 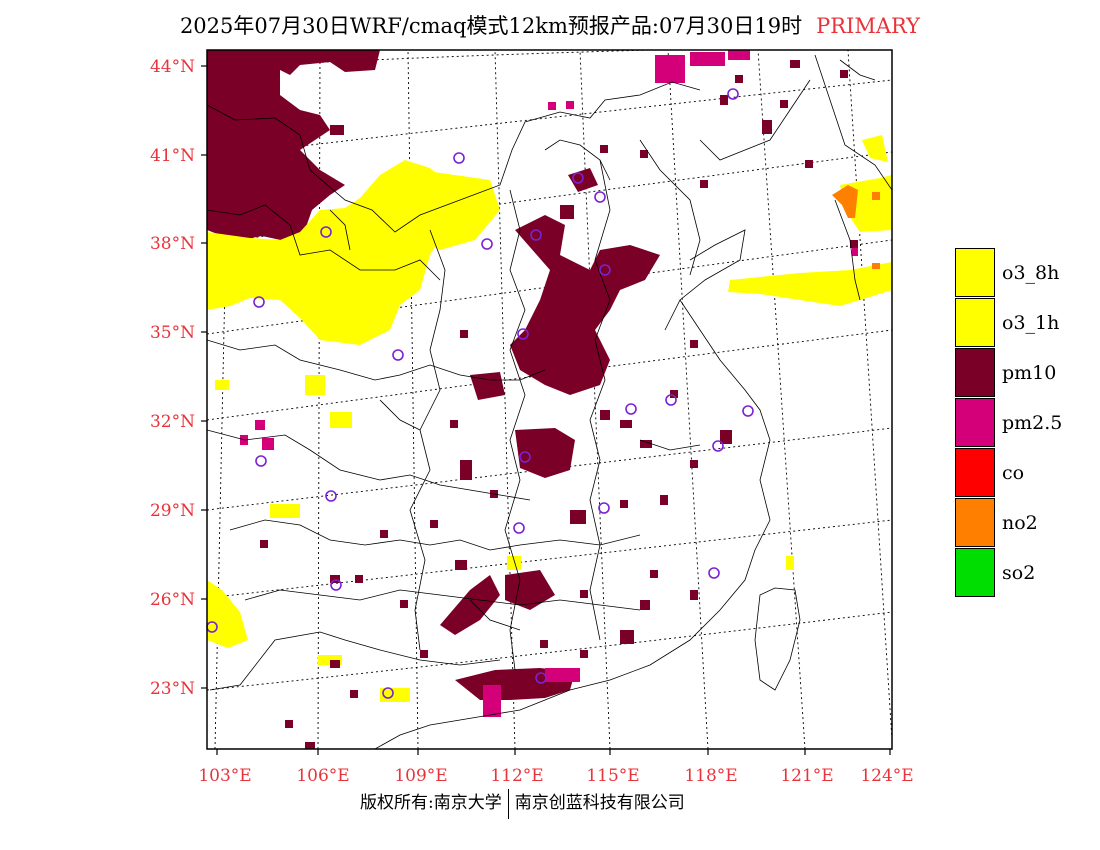 What do you see at coordinates (1032, 423) in the screenshot?
I see `legend-label: pm2.5` at bounding box center [1032, 423].